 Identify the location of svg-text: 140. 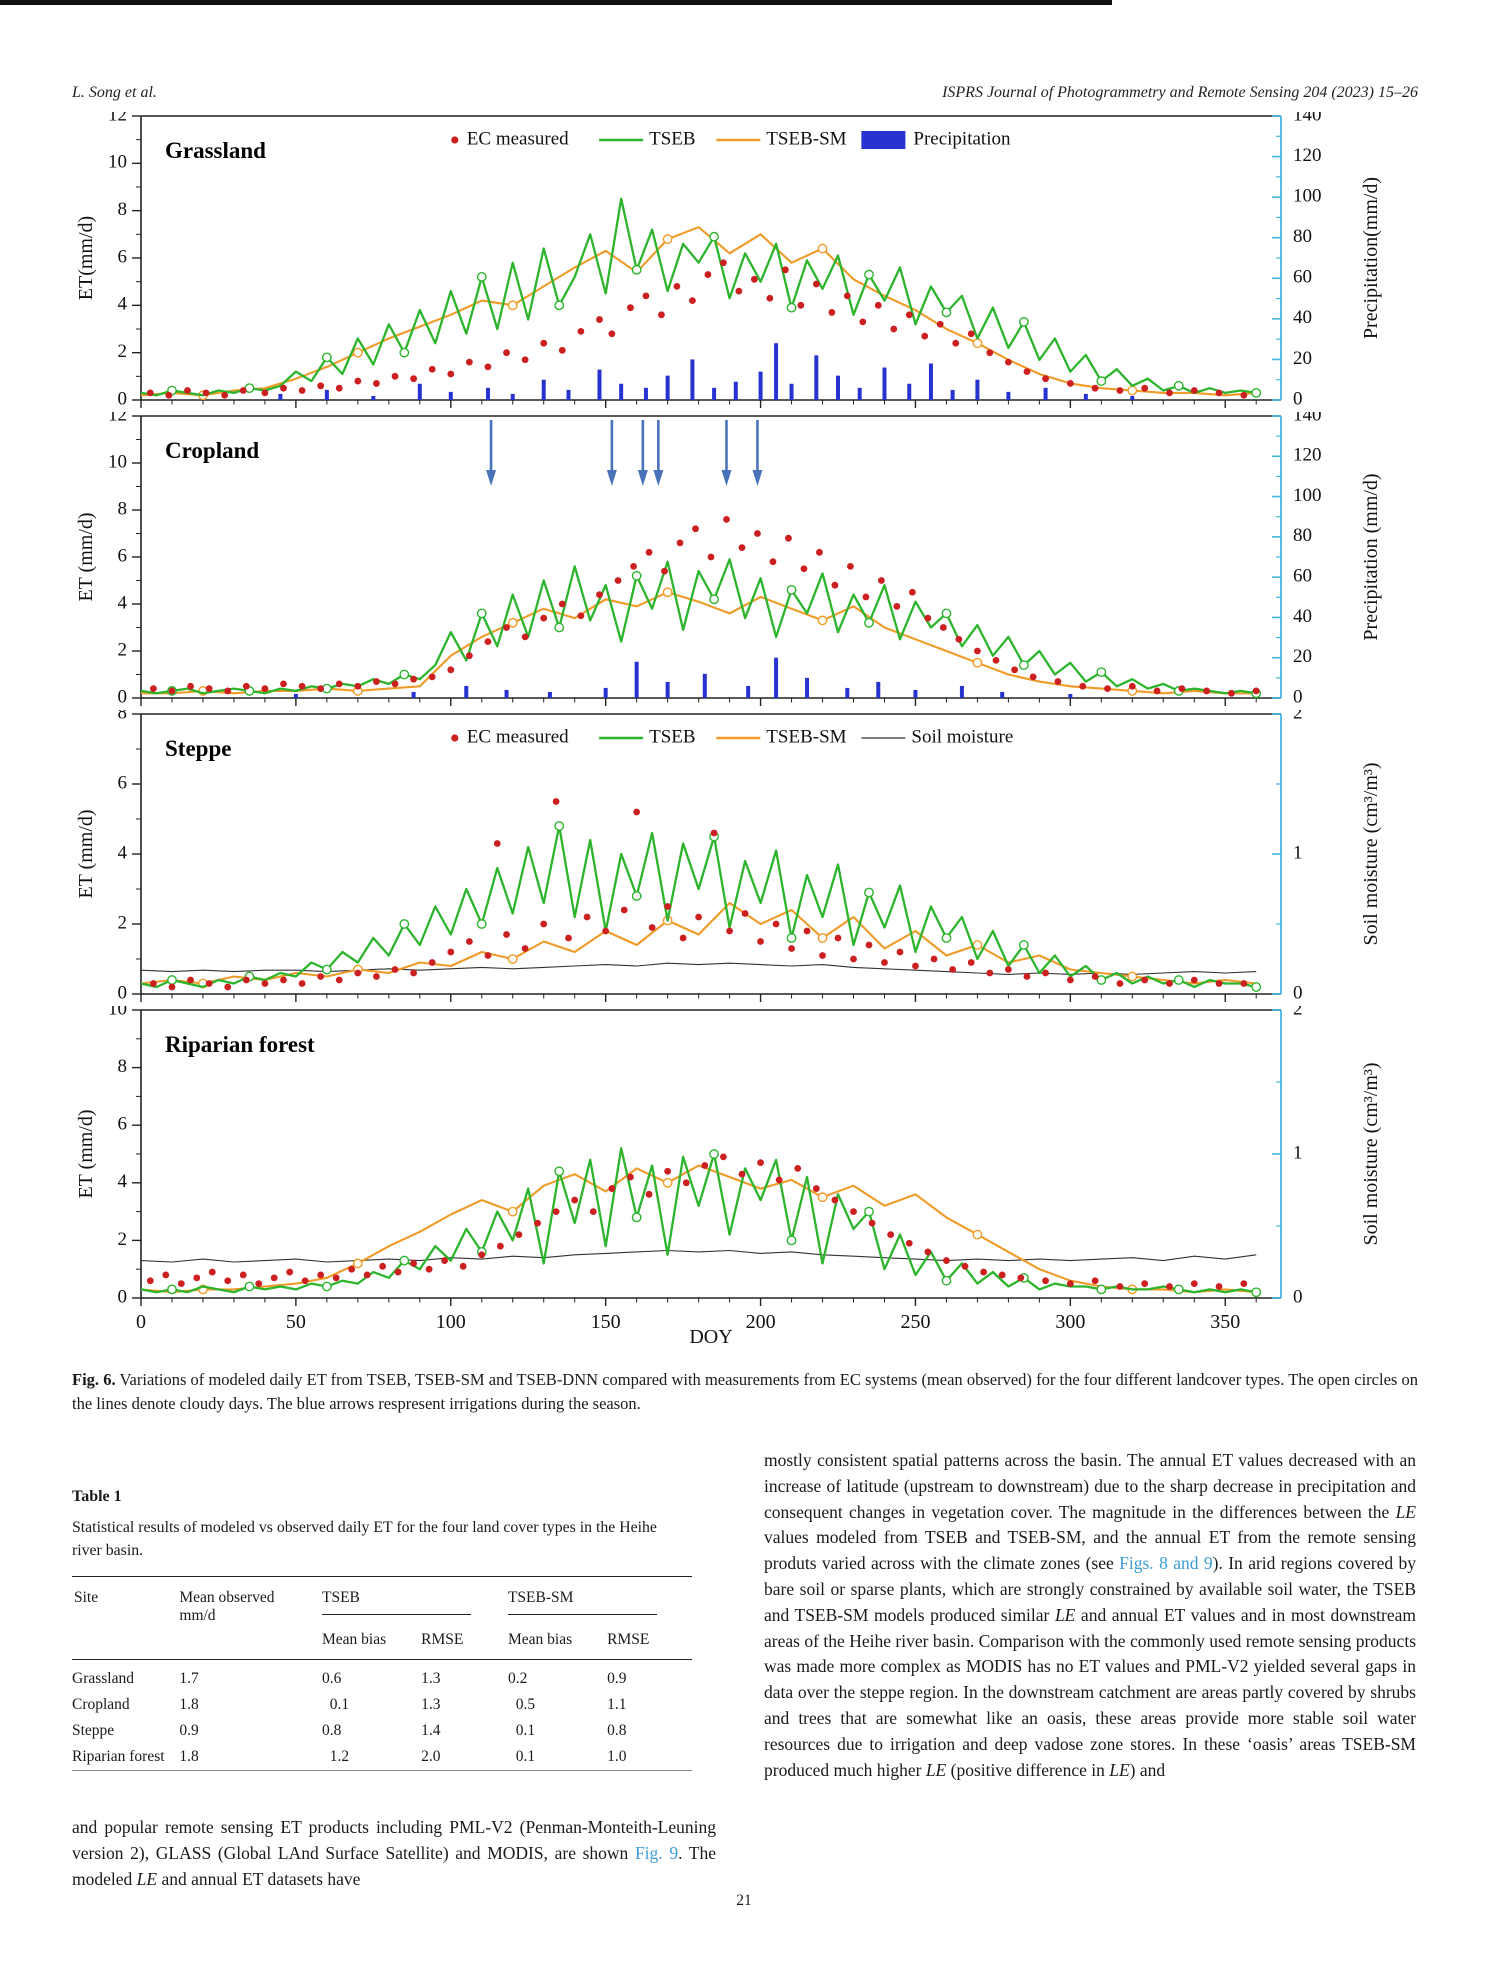
(1307, 118).